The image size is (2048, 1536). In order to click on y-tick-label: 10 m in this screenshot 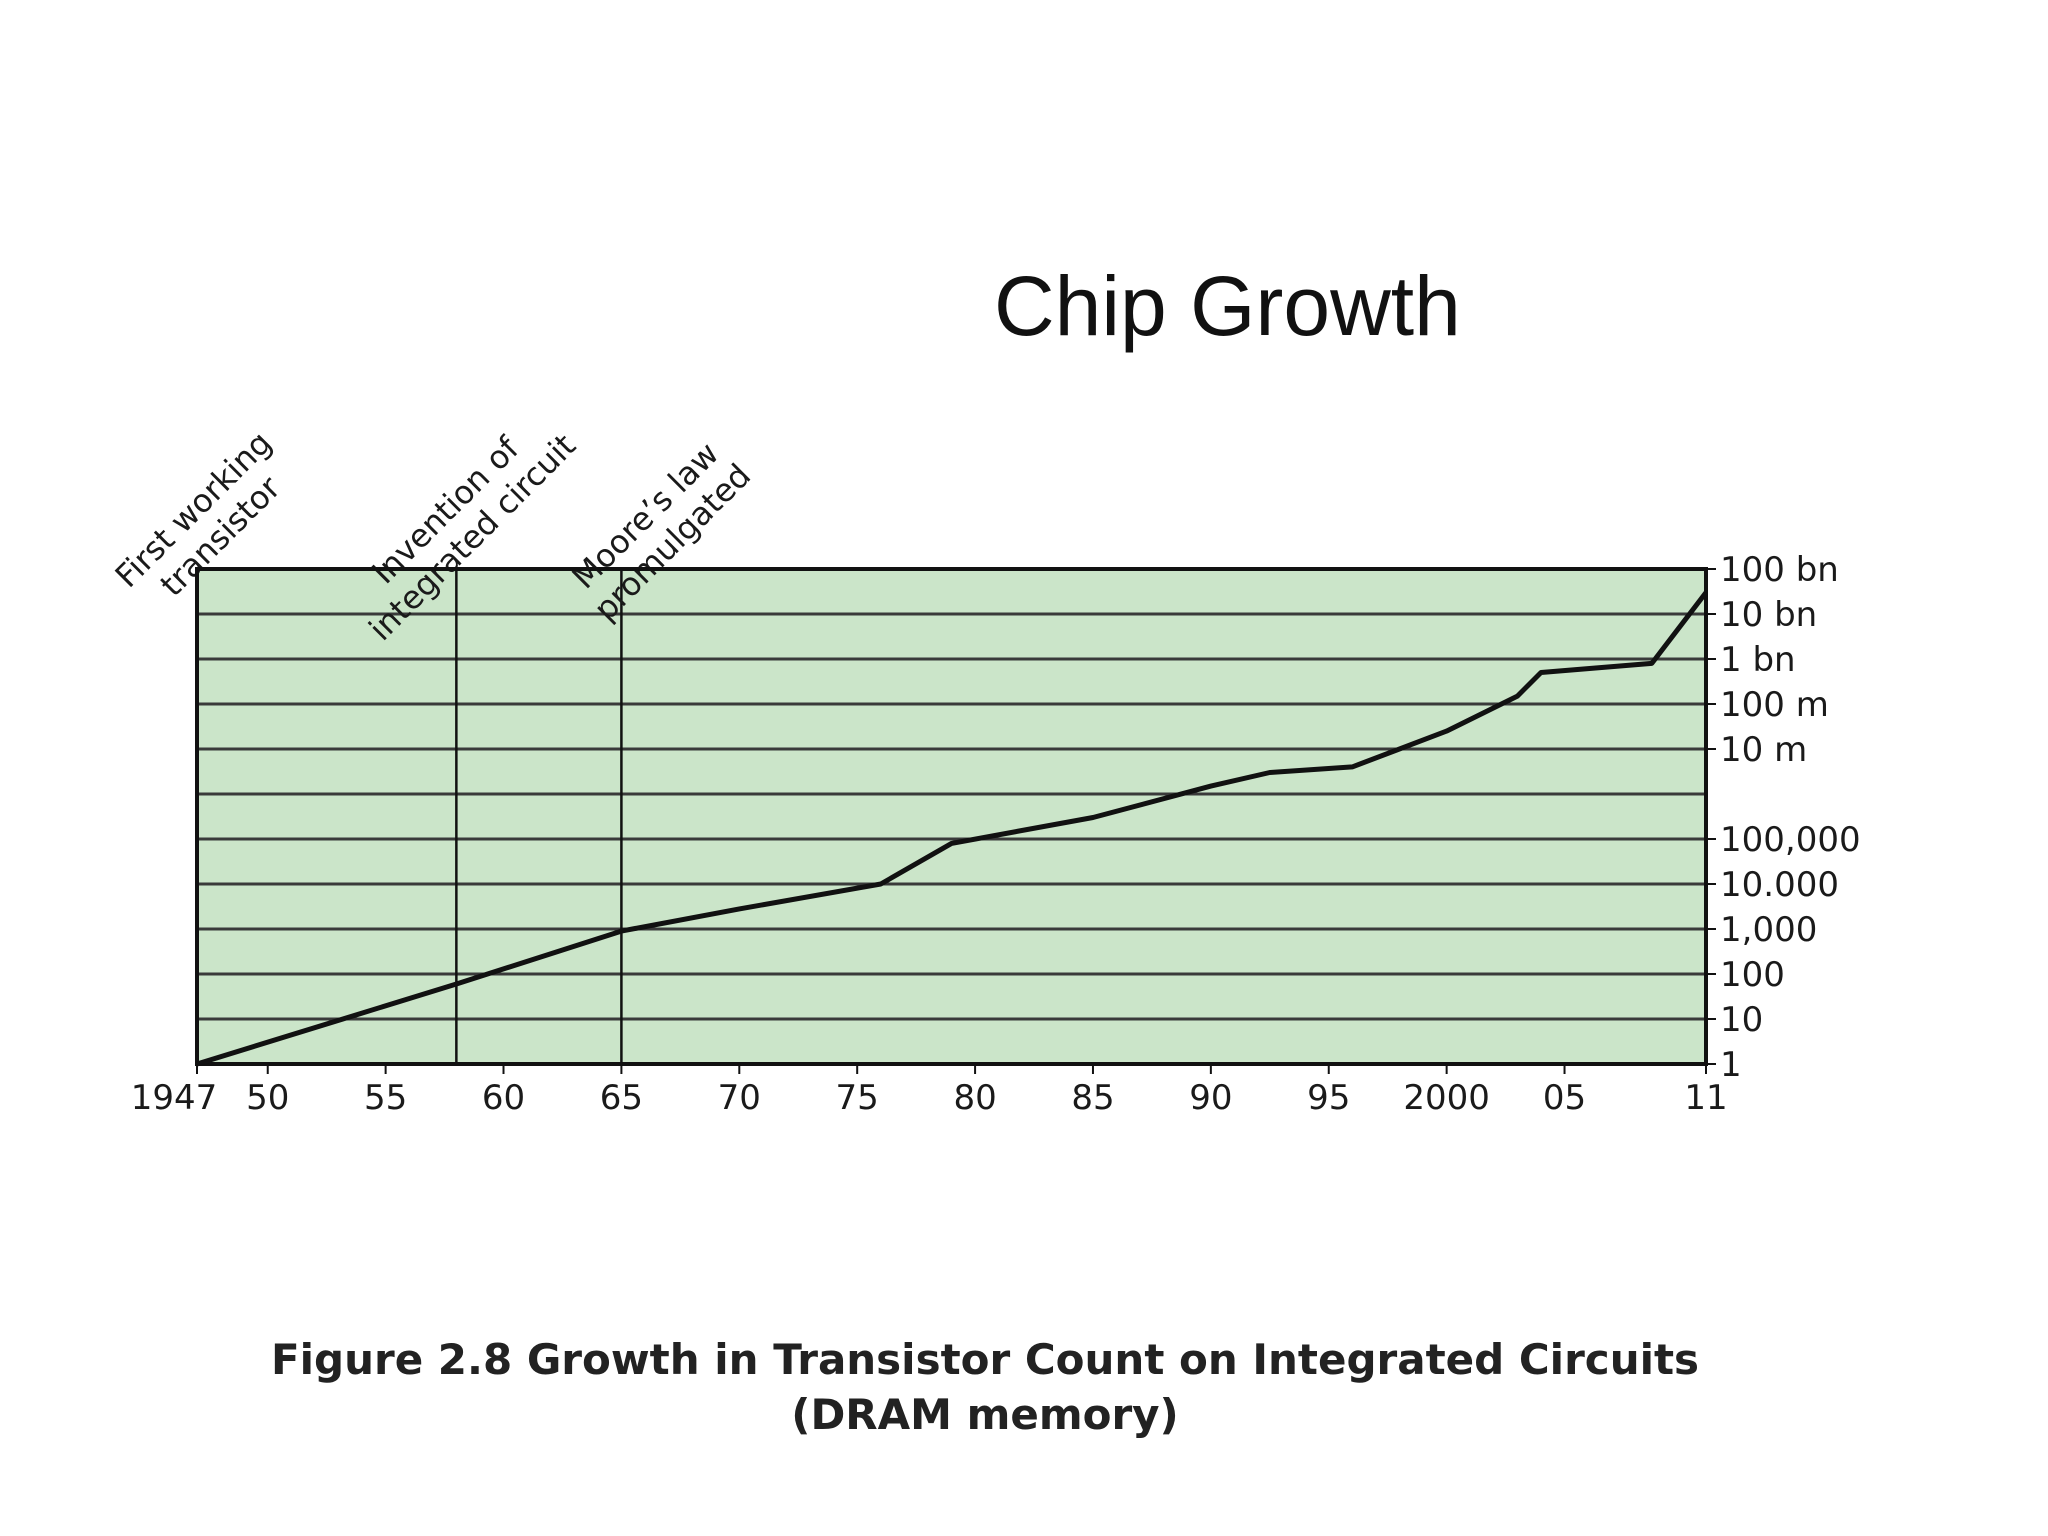, I will do `click(1763, 750)`.